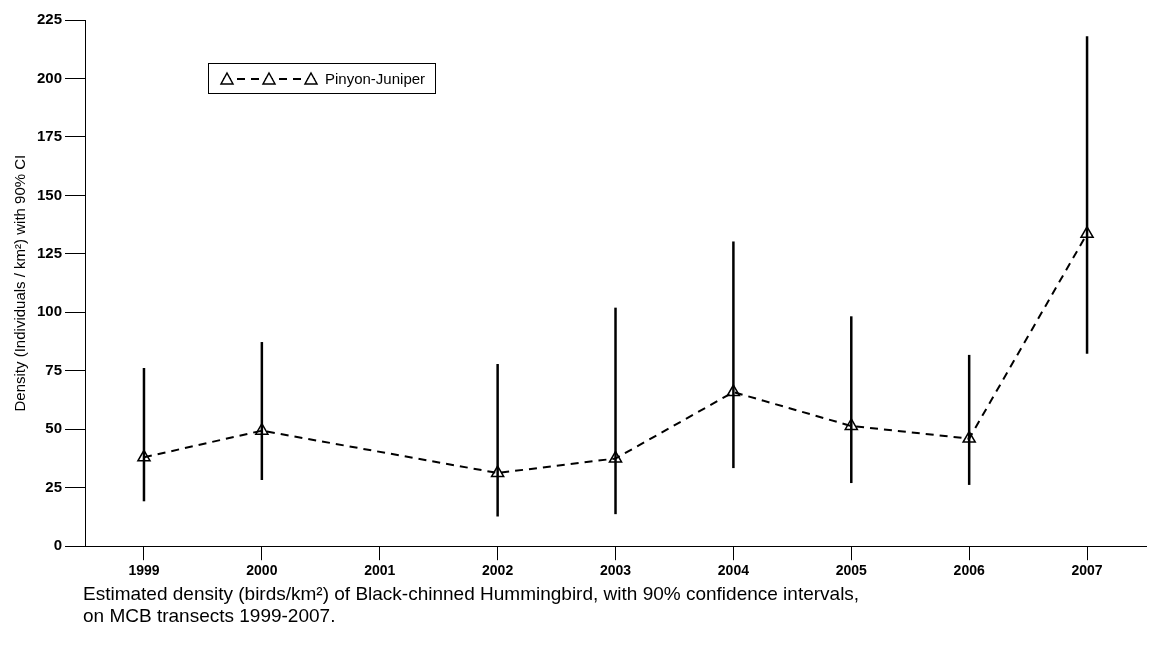  I want to click on y-tick-label: 175, so click(50, 136).